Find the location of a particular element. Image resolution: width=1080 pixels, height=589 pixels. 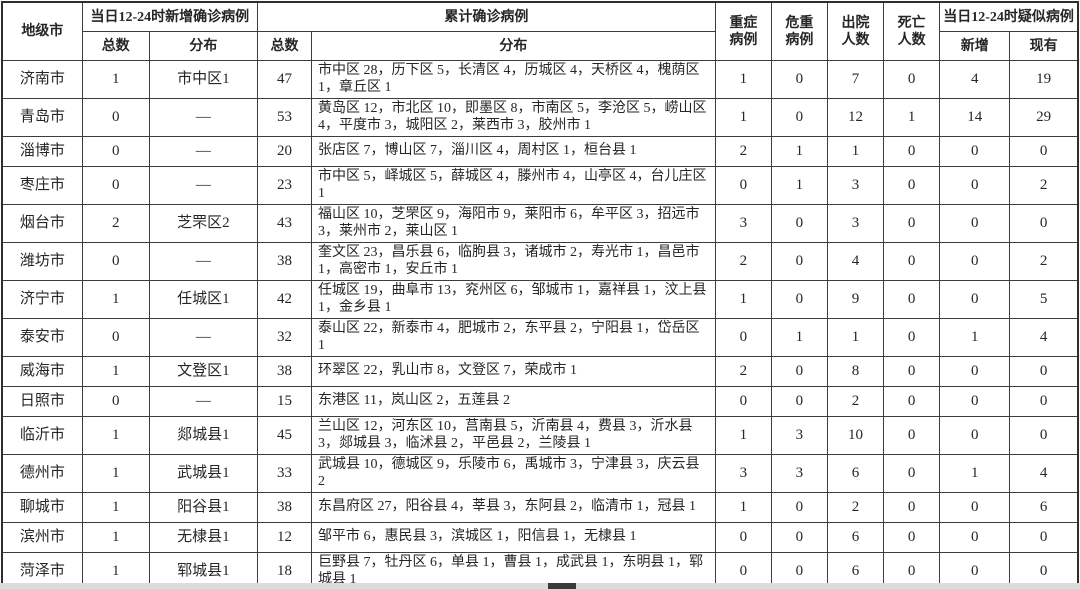

cell-critical: 1 is located at coordinates (799, 151).